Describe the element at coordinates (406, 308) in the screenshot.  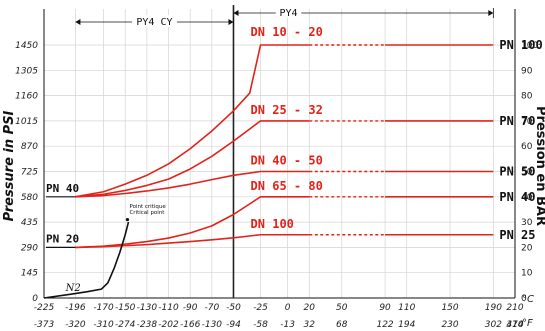
I see `x-tick-celsius: 110` at that location.